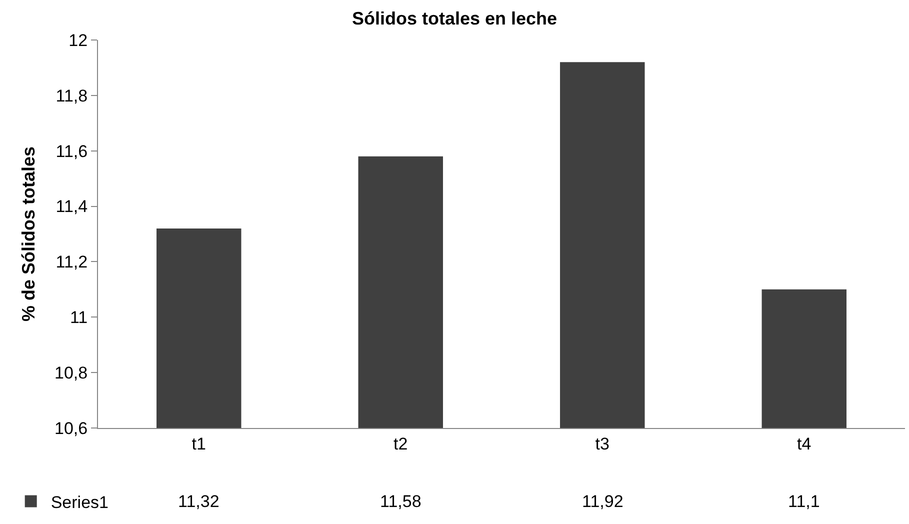 This screenshot has height=524, width=909. Describe the element at coordinates (78, 40) in the screenshot. I see `y-tick-label: 12` at that location.